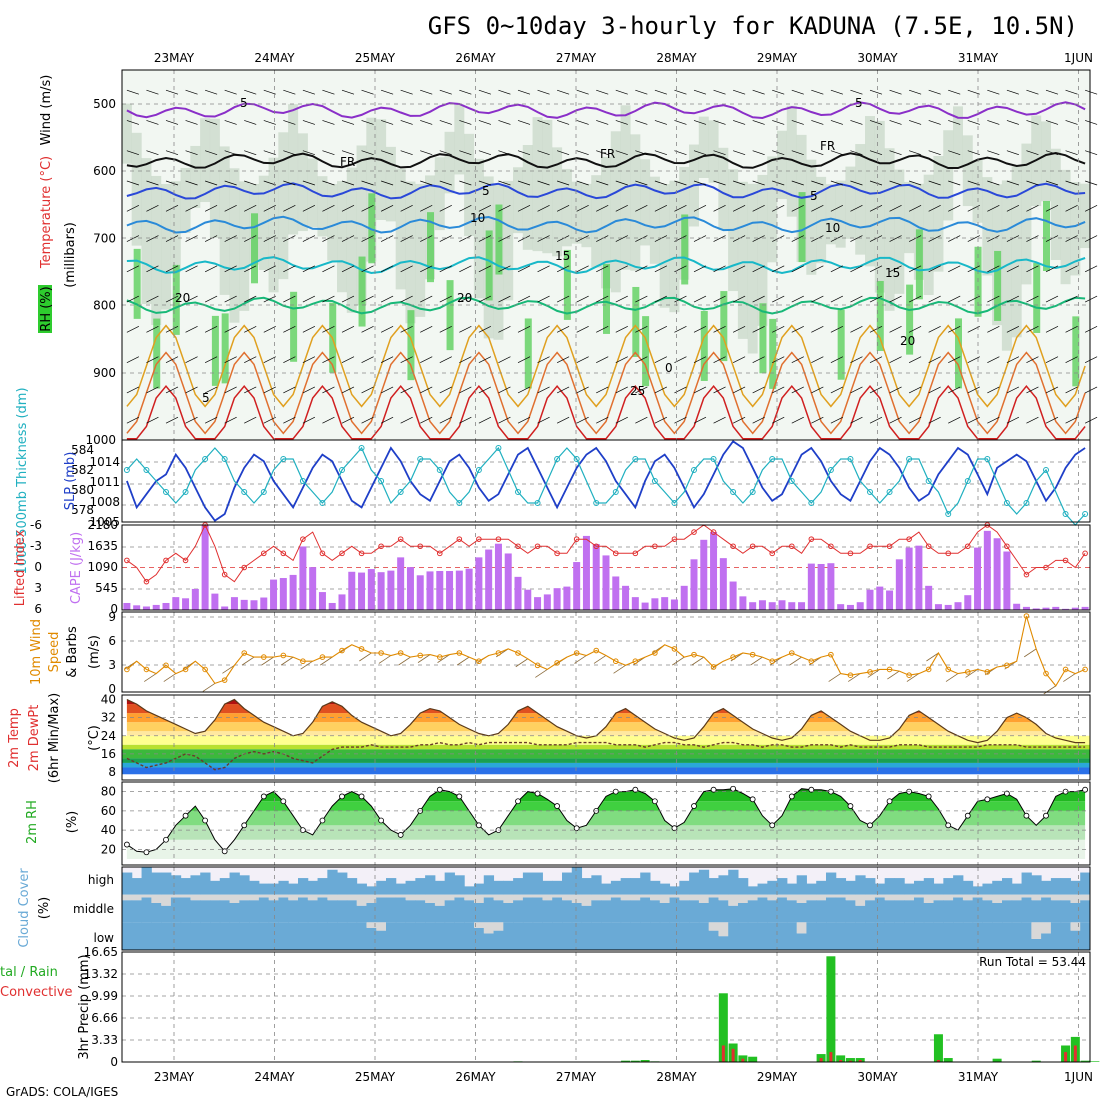 This screenshot has width=1100, height=1100. Describe the element at coordinates (907, 341) in the screenshot. I see `isotherm-label: 20` at that location.